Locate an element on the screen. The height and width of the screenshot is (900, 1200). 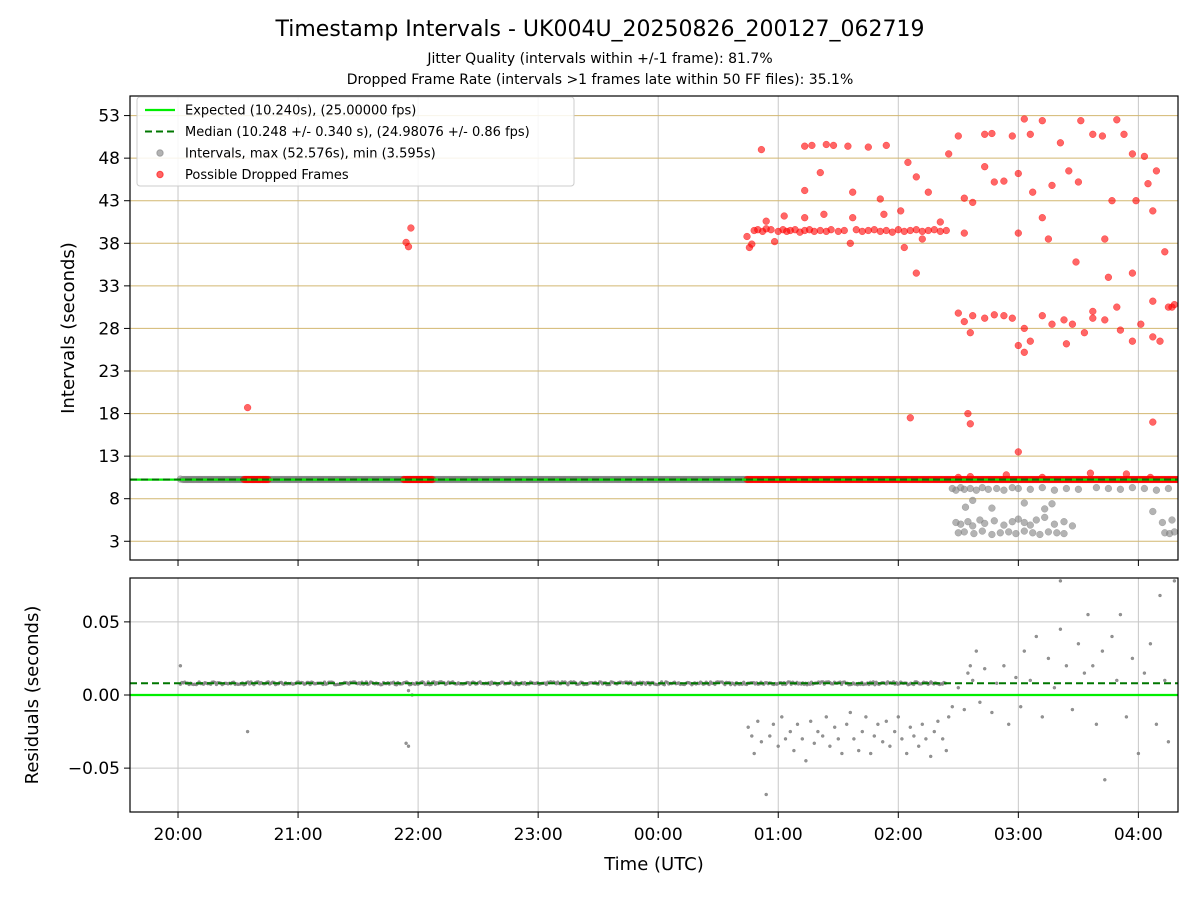
legend-item: Possible Dropped Frames is located at coordinates (252, 175).